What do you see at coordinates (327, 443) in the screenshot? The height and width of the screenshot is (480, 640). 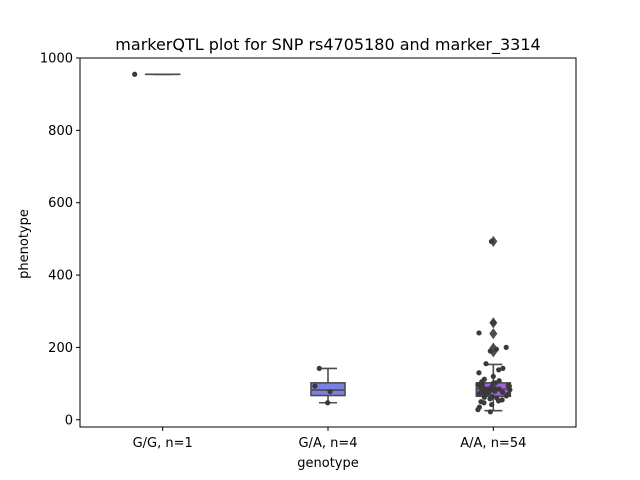 I see `x-tick-label: G/A, n=4` at bounding box center [327, 443].